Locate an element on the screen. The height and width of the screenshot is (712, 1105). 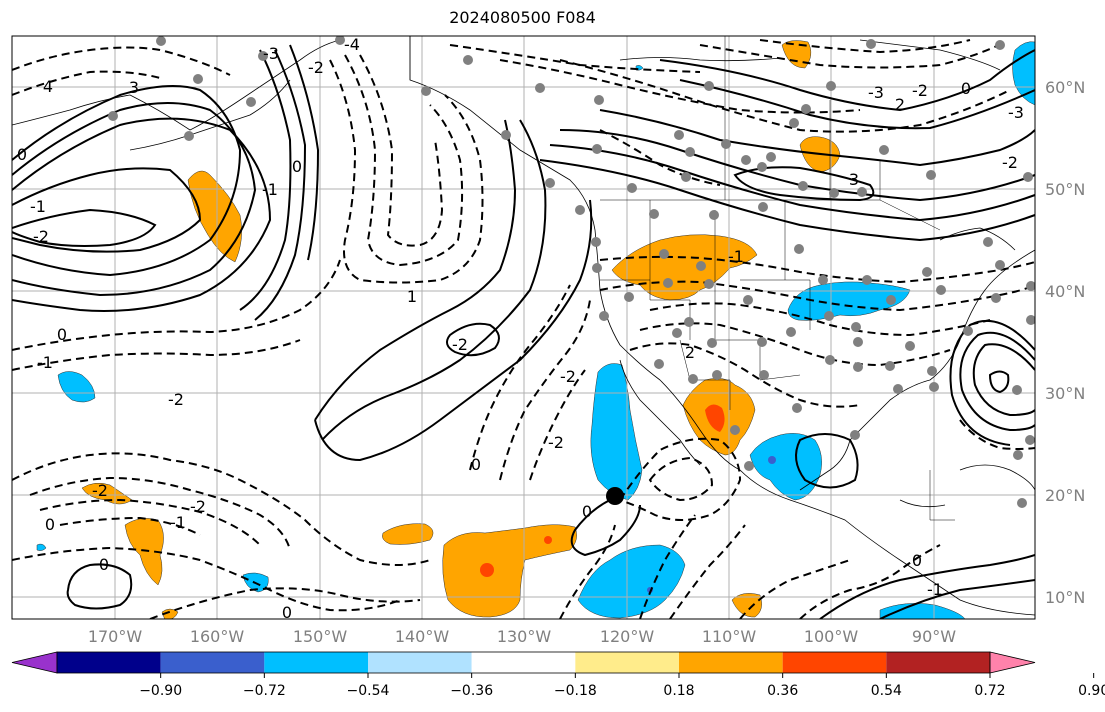
latitude-labels: 60°N 50°N 40°N 30°N 20°N 10°N is located at coordinates (1065, 342).